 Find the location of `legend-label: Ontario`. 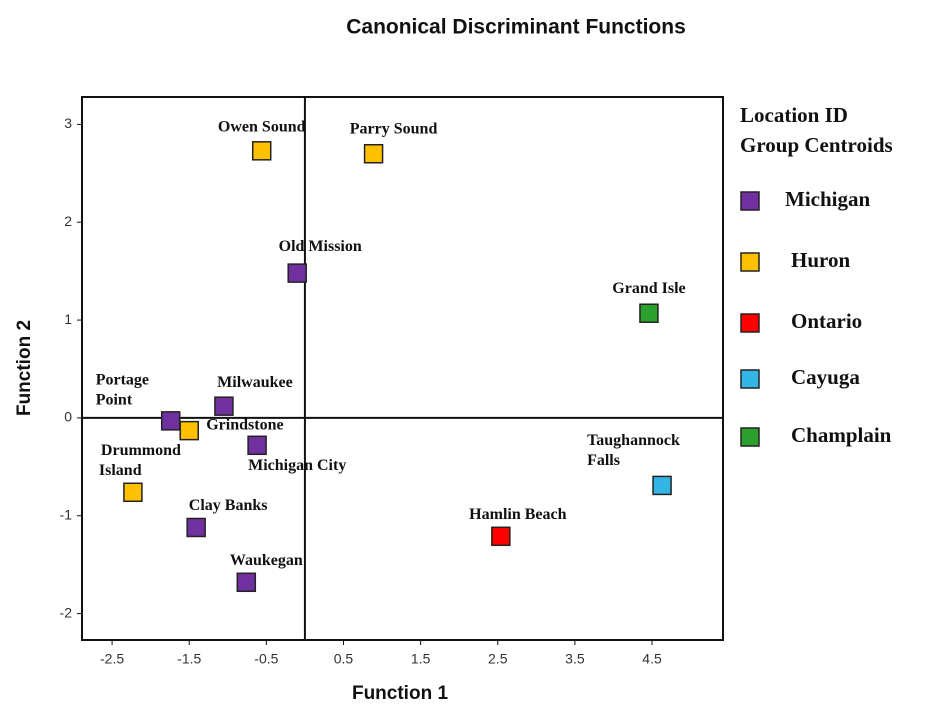

legend-label: Ontario is located at coordinates (826, 321).